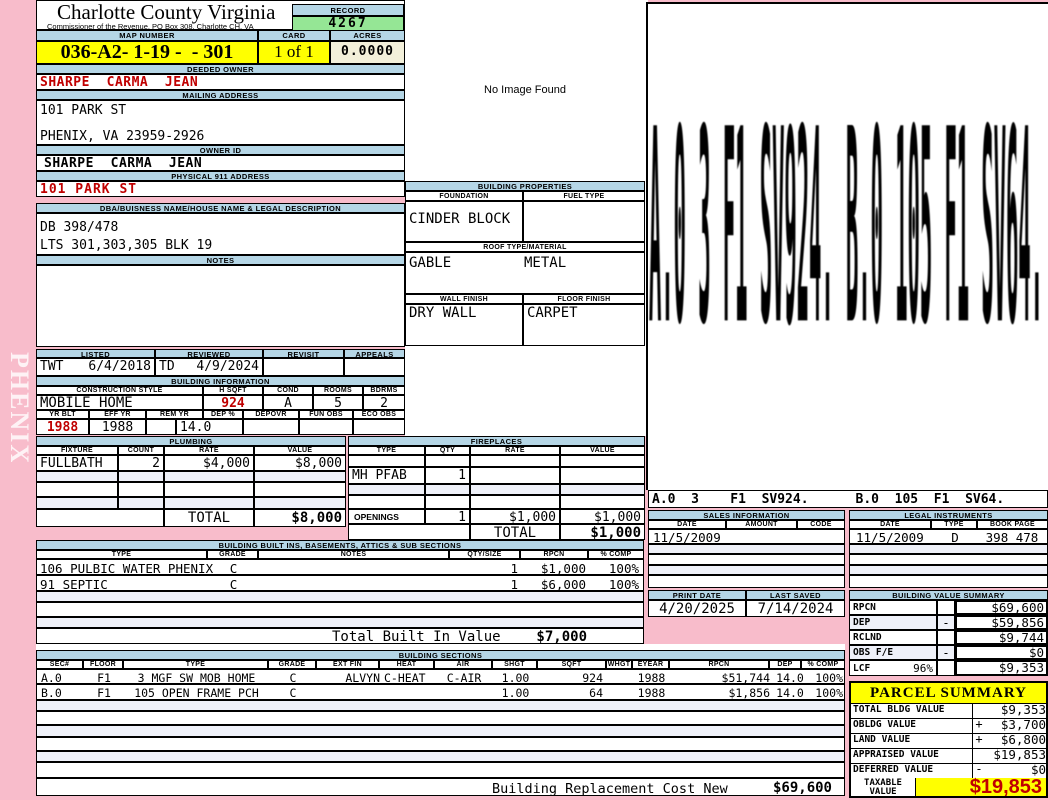  What do you see at coordinates (271, 427) in the screenshot?
I see `depovr-value` at bounding box center [271, 427].